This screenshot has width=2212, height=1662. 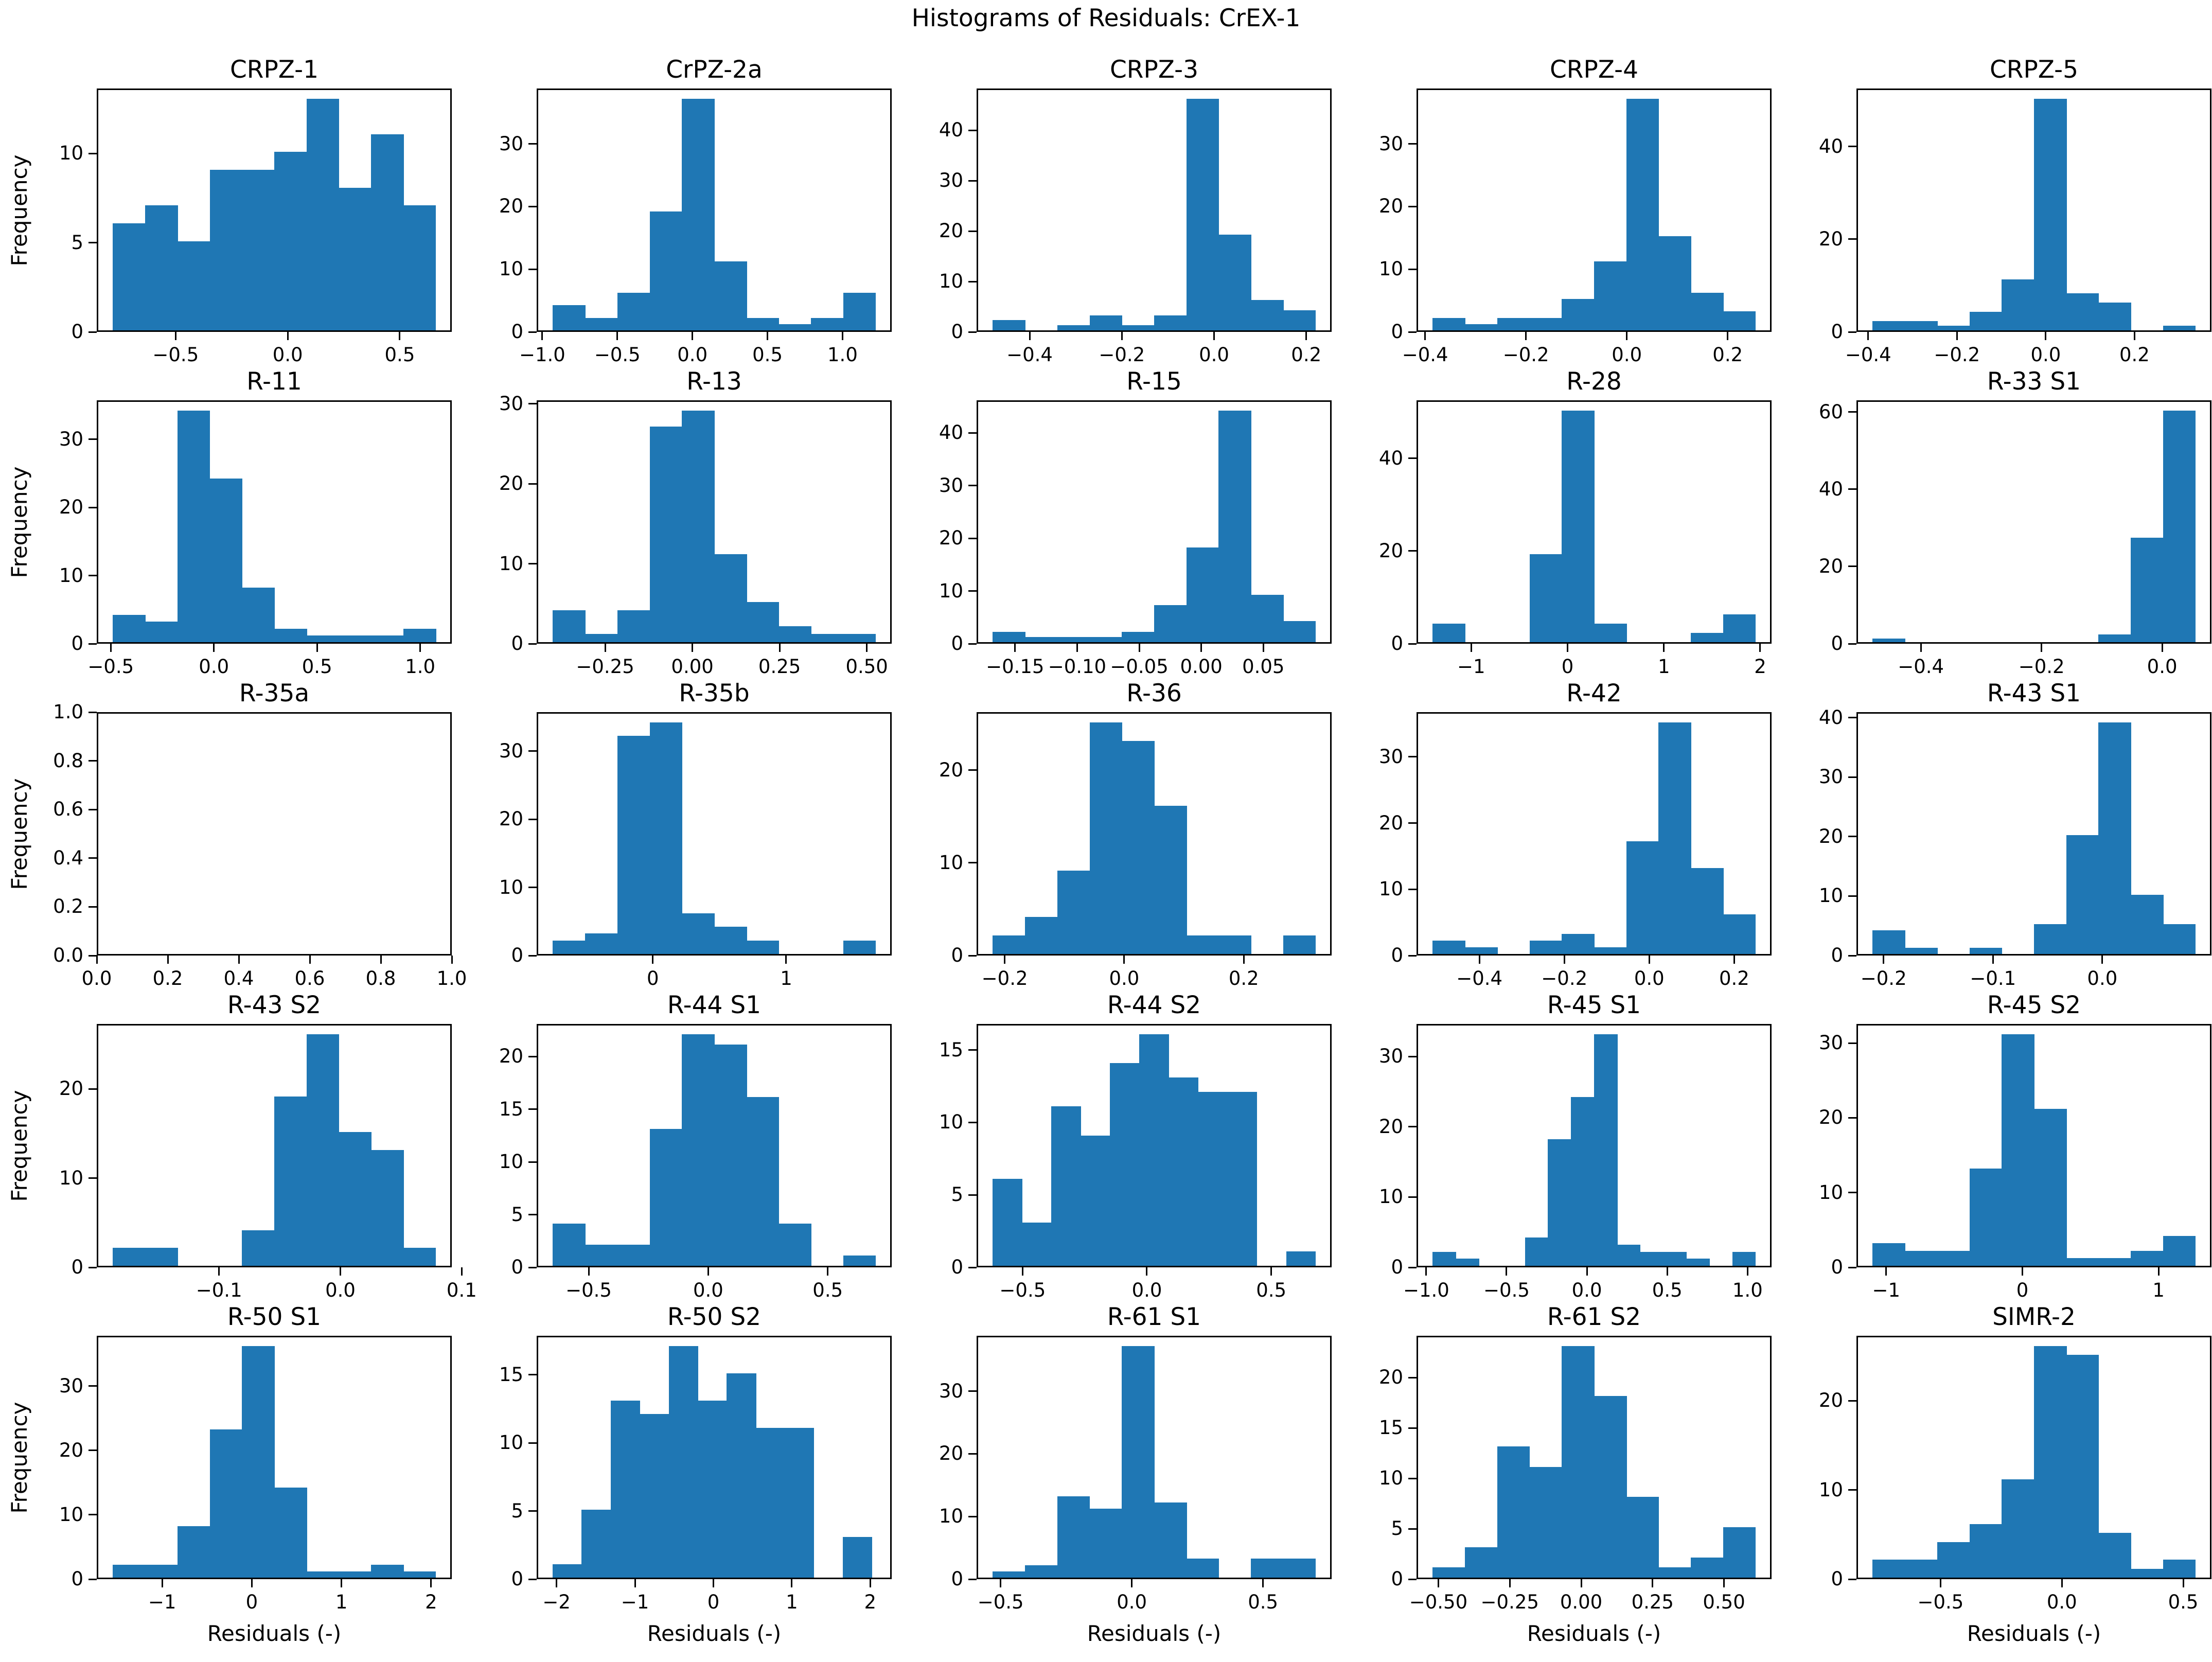 What do you see at coordinates (792, 1602) in the screenshot?
I see `x-tick-label: 1` at bounding box center [792, 1602].